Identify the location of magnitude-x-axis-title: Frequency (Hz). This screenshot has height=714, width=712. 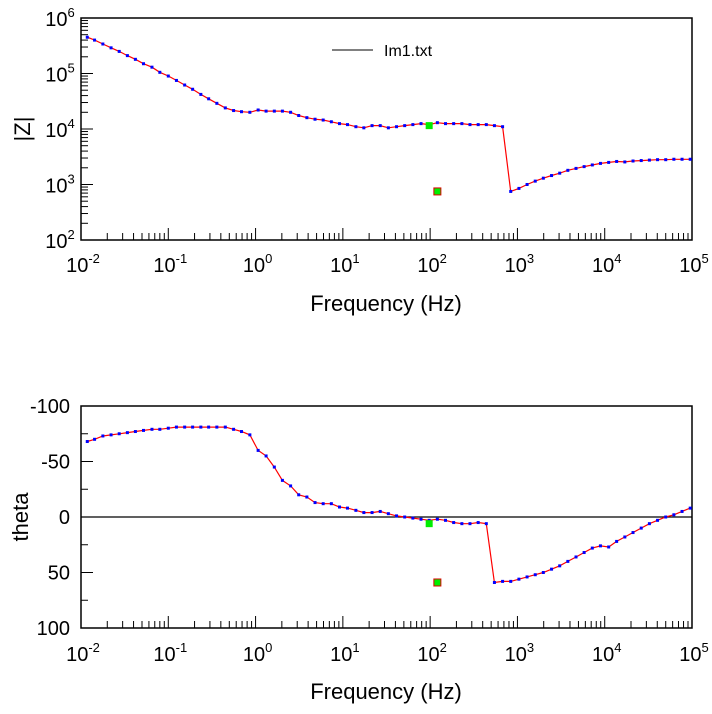
(386, 303).